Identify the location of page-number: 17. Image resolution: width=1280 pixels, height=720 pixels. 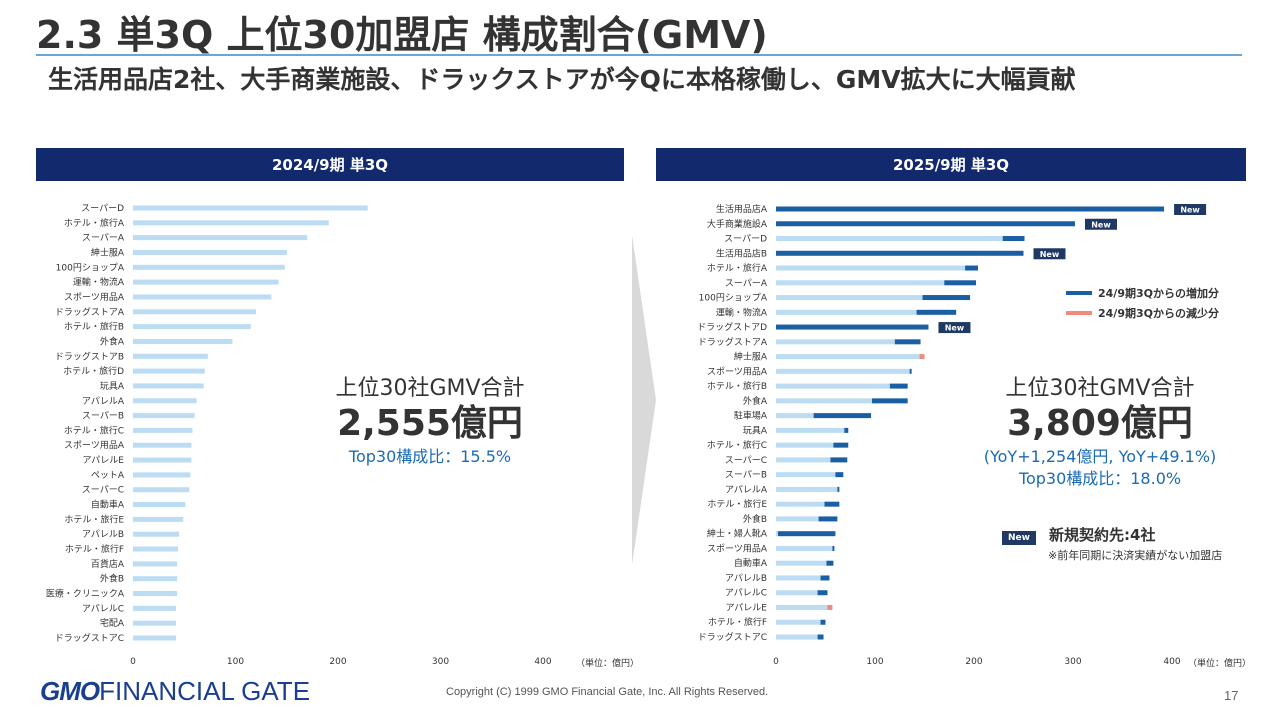
(1231, 695).